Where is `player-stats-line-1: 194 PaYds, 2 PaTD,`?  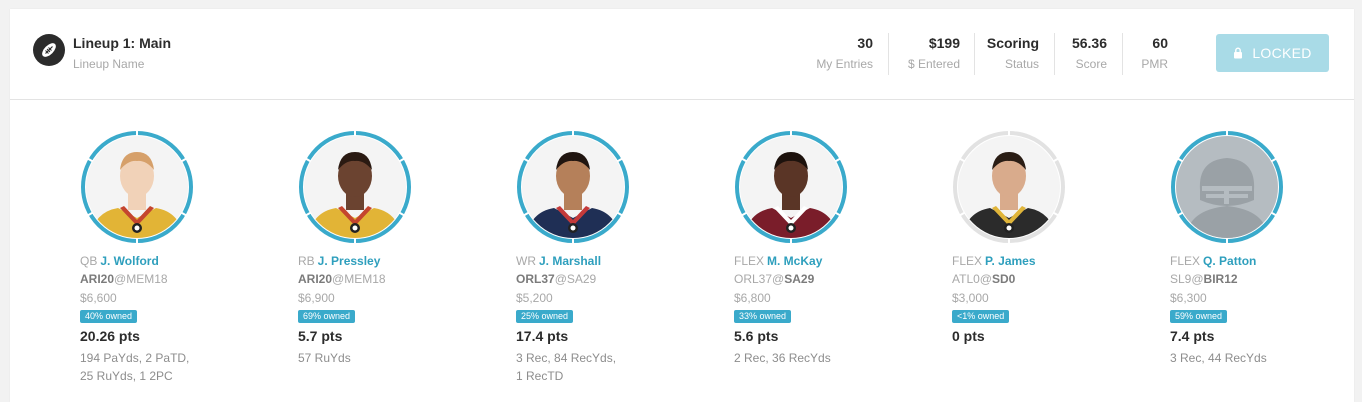
player-stats-line-1: 194 PaYds, 2 PaTD, is located at coordinates (135, 358).